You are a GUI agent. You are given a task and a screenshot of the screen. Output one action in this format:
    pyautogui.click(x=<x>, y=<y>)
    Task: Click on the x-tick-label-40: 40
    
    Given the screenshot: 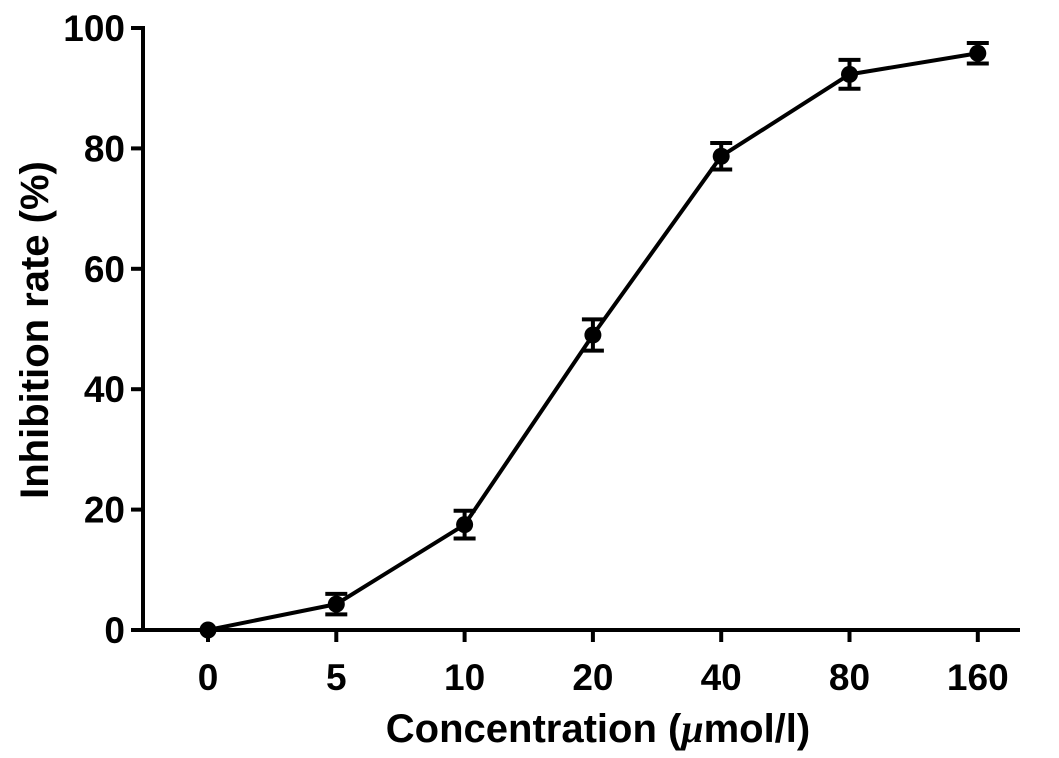 What is the action you would take?
    pyautogui.click(x=721, y=677)
    